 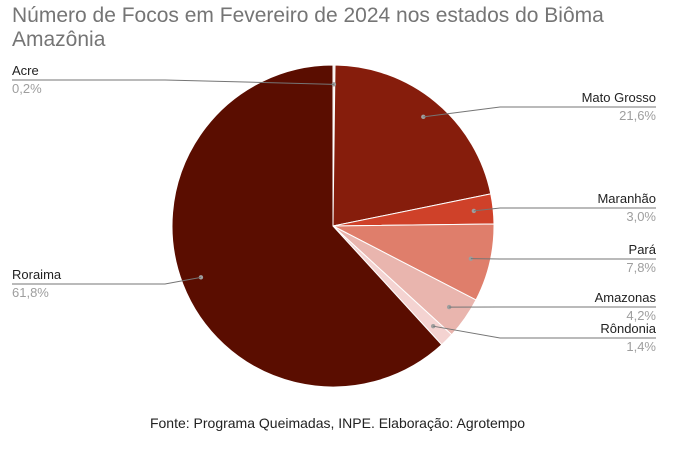 What do you see at coordinates (626, 297) in the screenshot?
I see `slice-label-amazonas: Amazonas` at bounding box center [626, 297].